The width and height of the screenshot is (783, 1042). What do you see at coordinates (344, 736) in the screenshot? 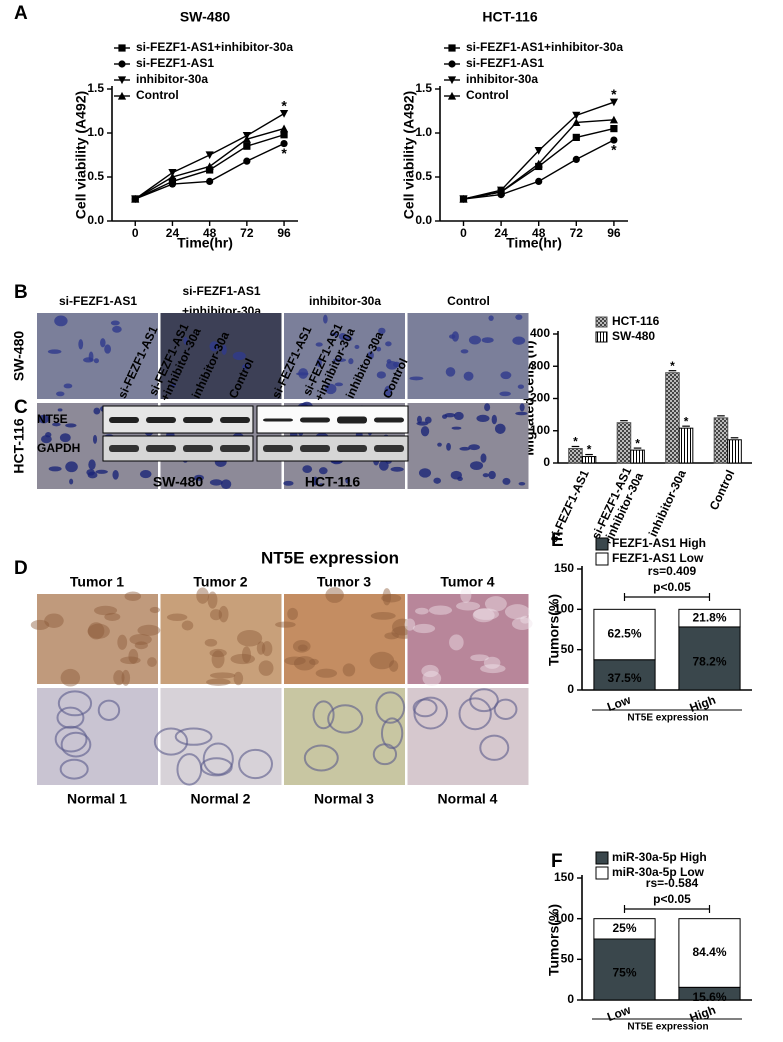
I see `ihc-normal` at bounding box center [344, 736].